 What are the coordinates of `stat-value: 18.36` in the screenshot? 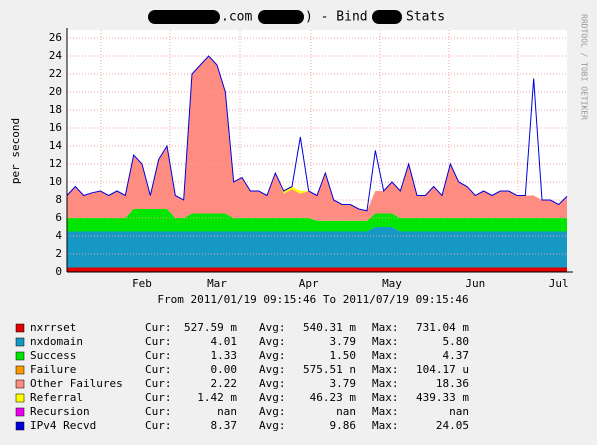 It's located at (452, 383).